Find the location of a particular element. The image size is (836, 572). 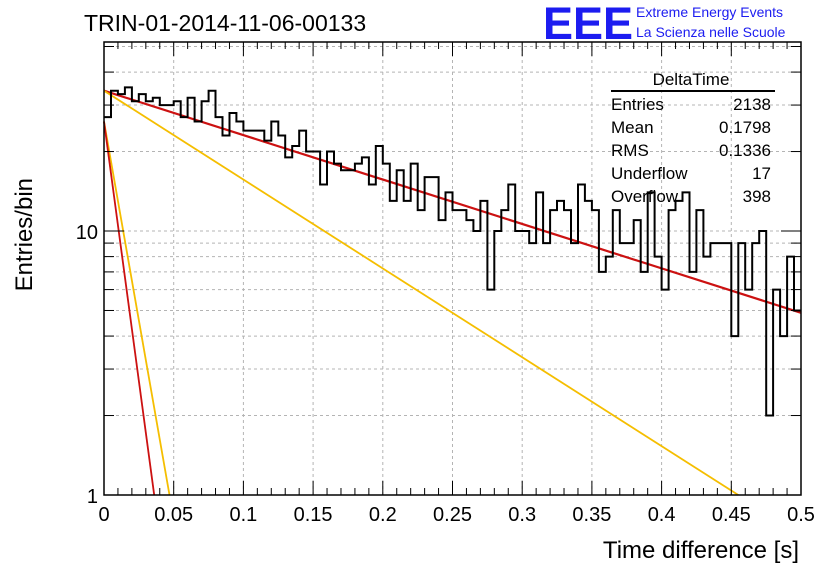

x-tick-label: 0.1 is located at coordinates (243, 515).